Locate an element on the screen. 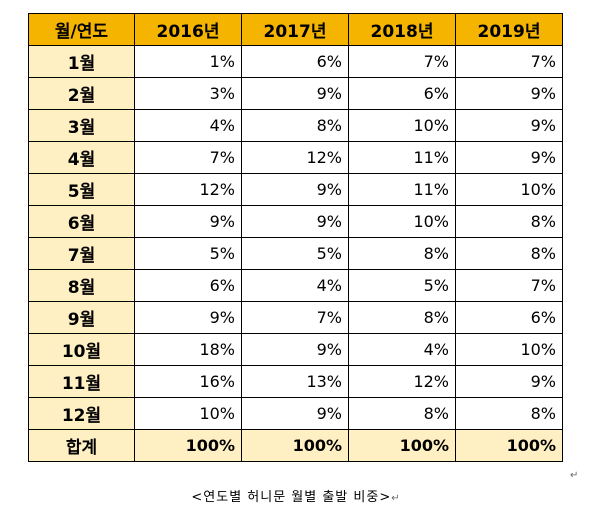 This screenshot has width=592, height=515. month-cell: 4월 is located at coordinates (81, 157).